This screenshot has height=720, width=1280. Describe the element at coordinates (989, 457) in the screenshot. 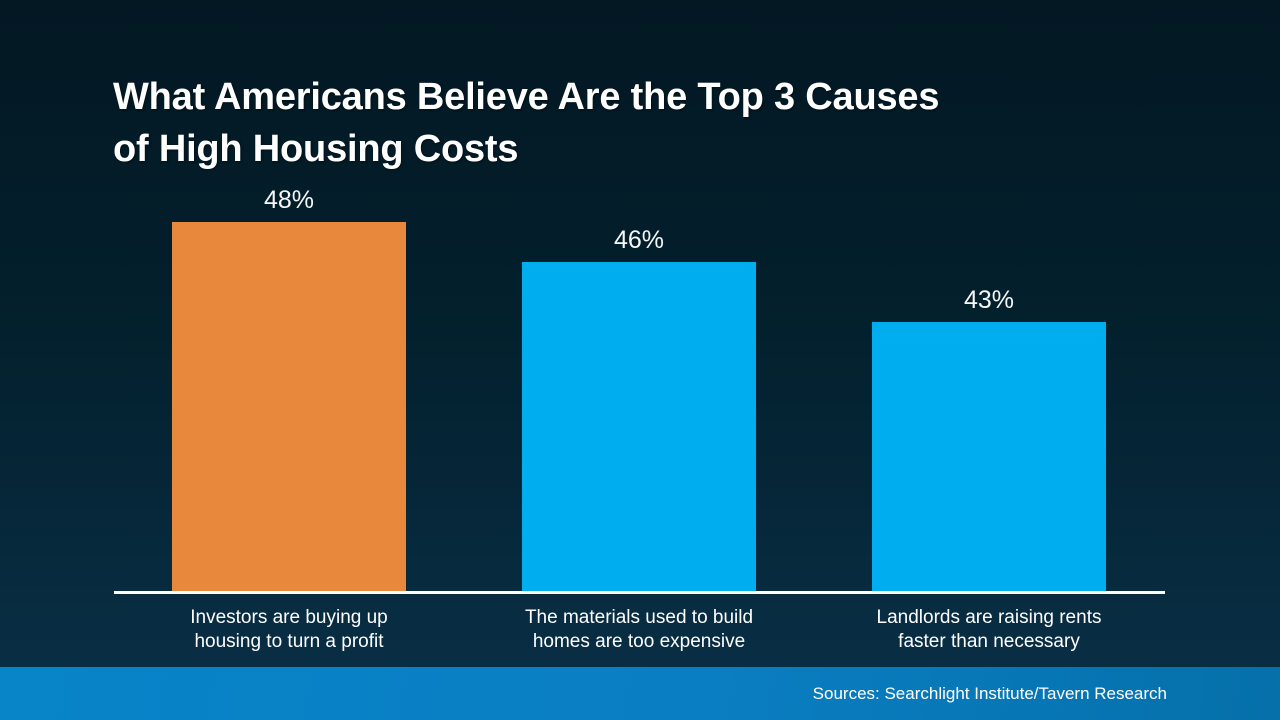

I see `bar-landlords` at that location.